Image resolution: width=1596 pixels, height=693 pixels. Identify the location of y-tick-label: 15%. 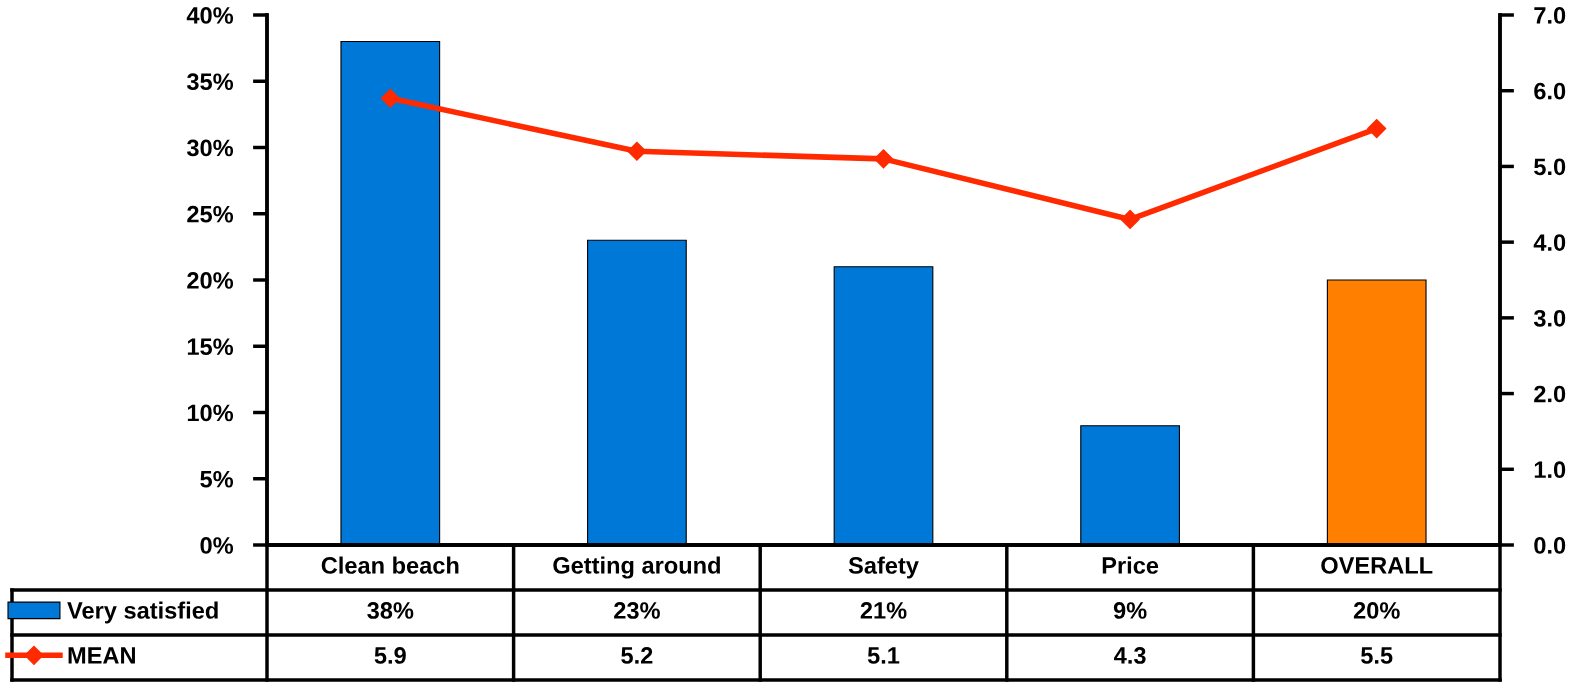
(210, 347).